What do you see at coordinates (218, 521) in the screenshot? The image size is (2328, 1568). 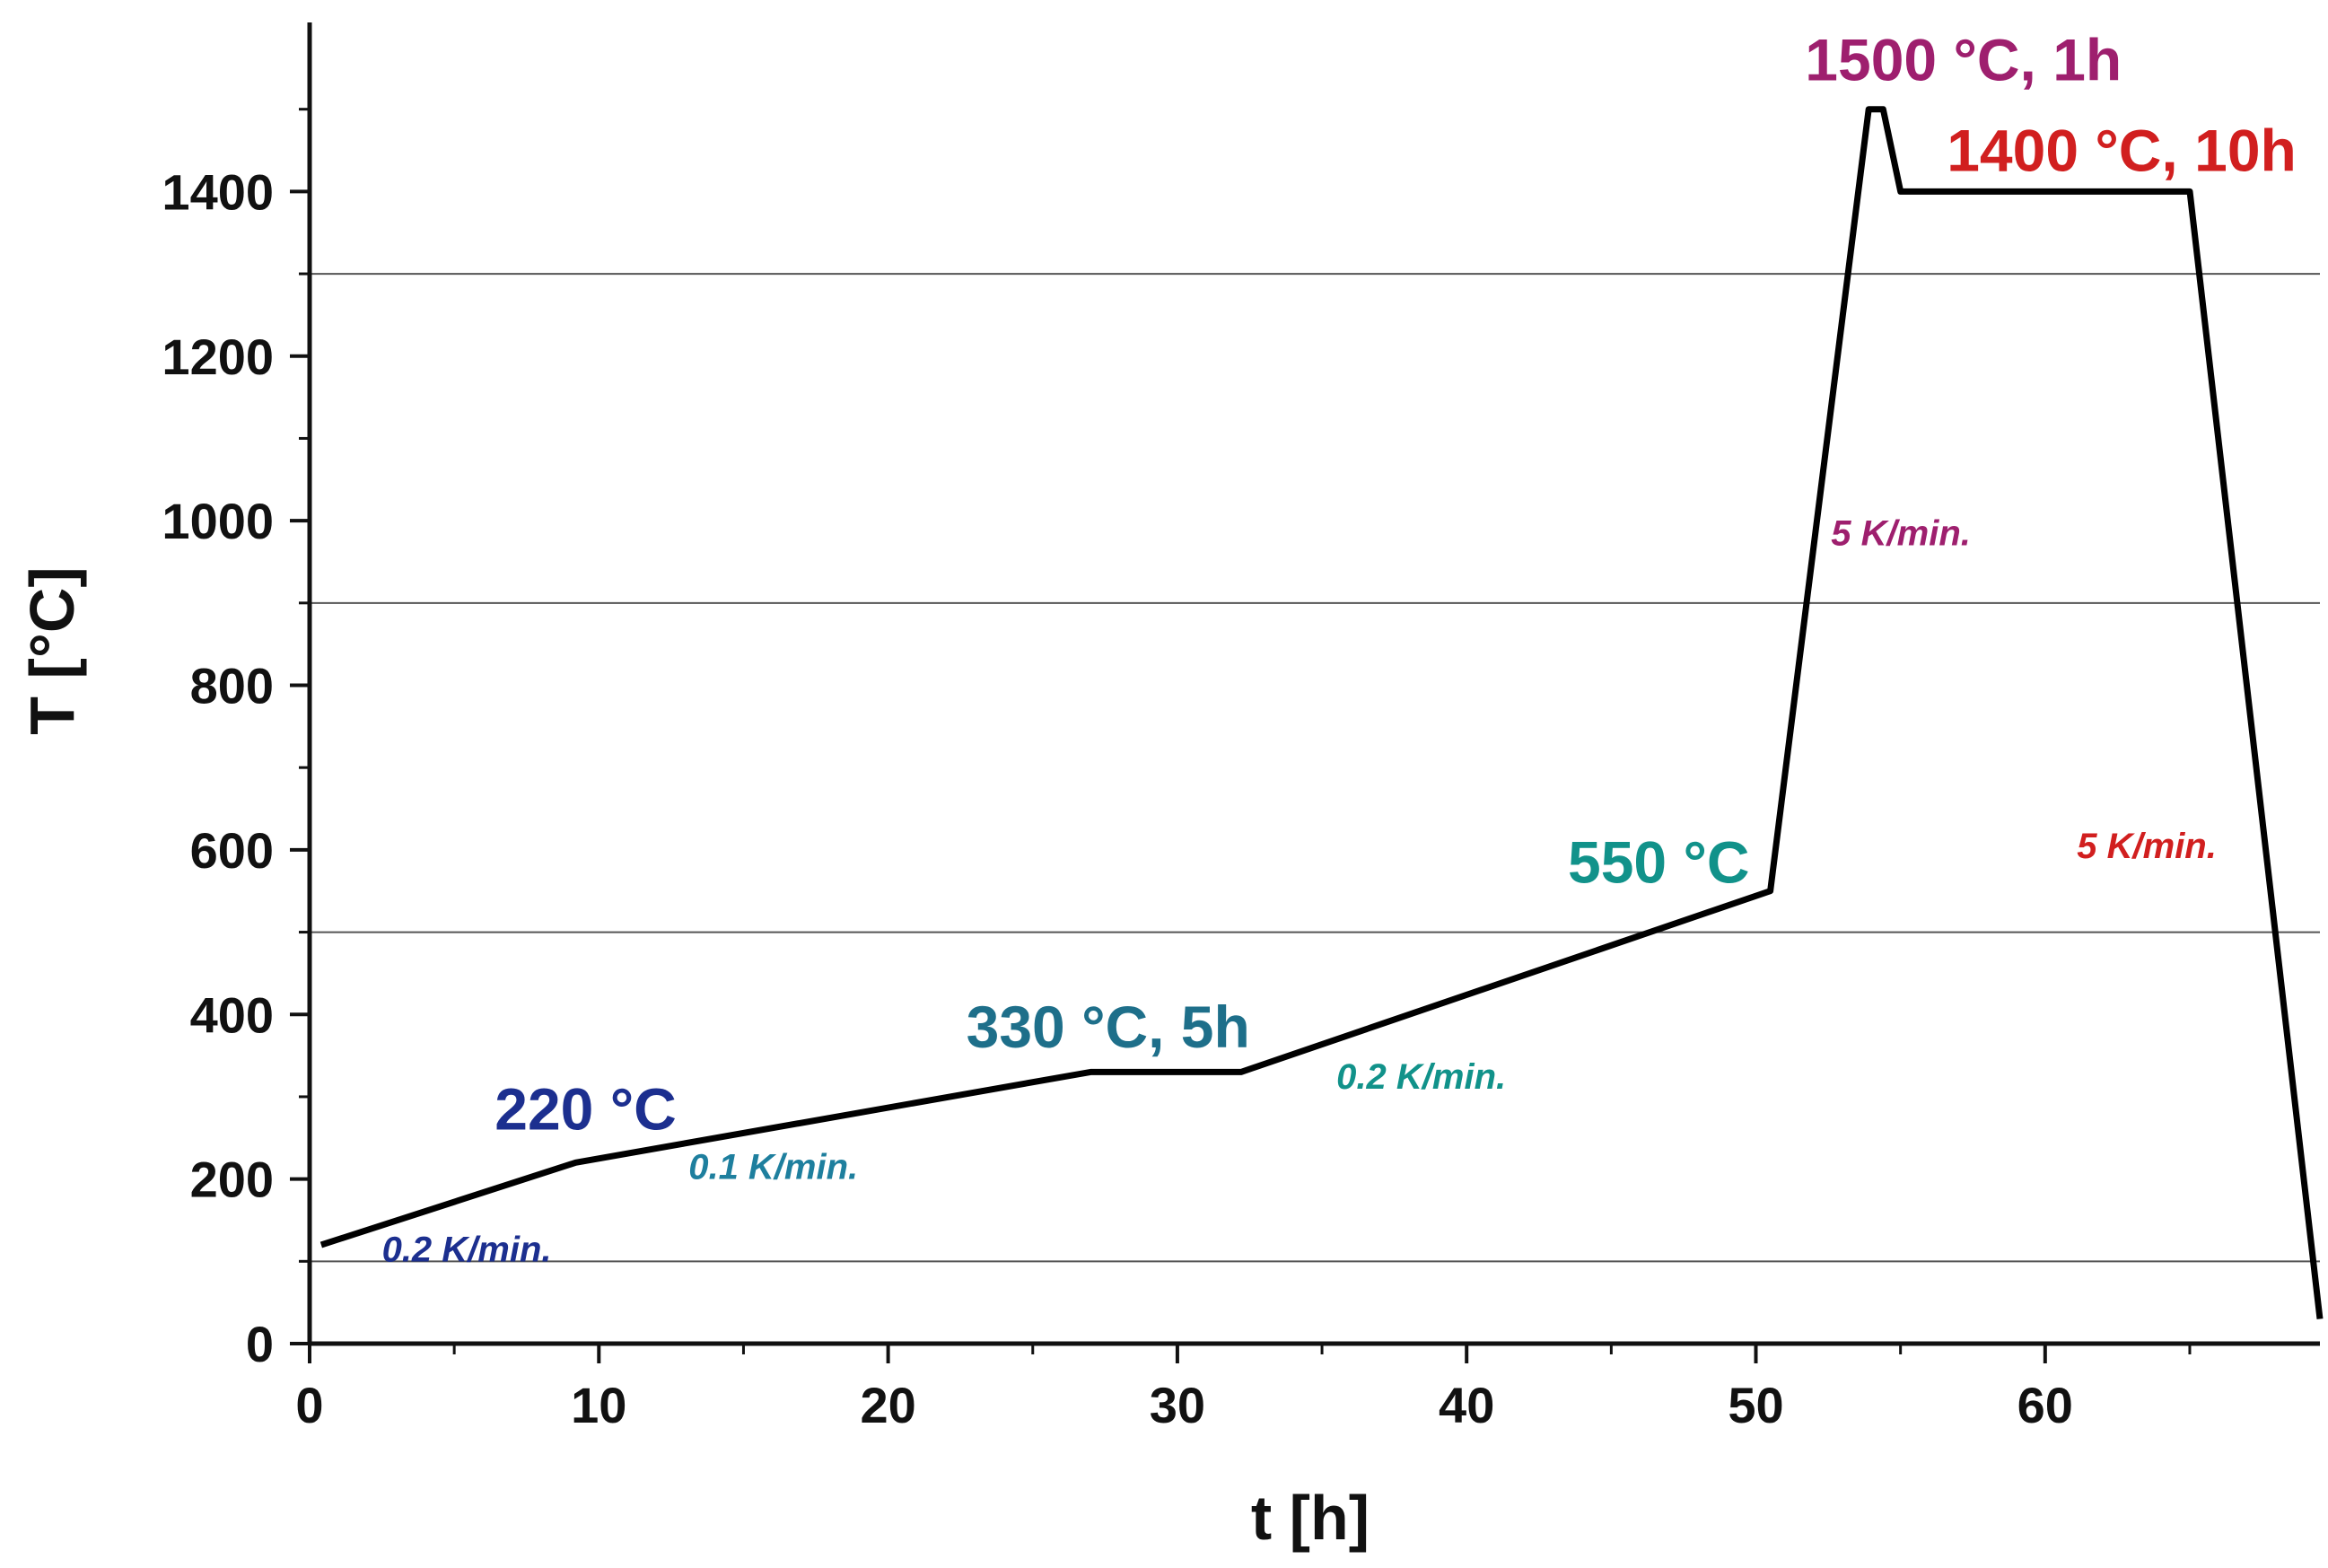 I see `y-tick-label-1000: 1000` at bounding box center [218, 521].